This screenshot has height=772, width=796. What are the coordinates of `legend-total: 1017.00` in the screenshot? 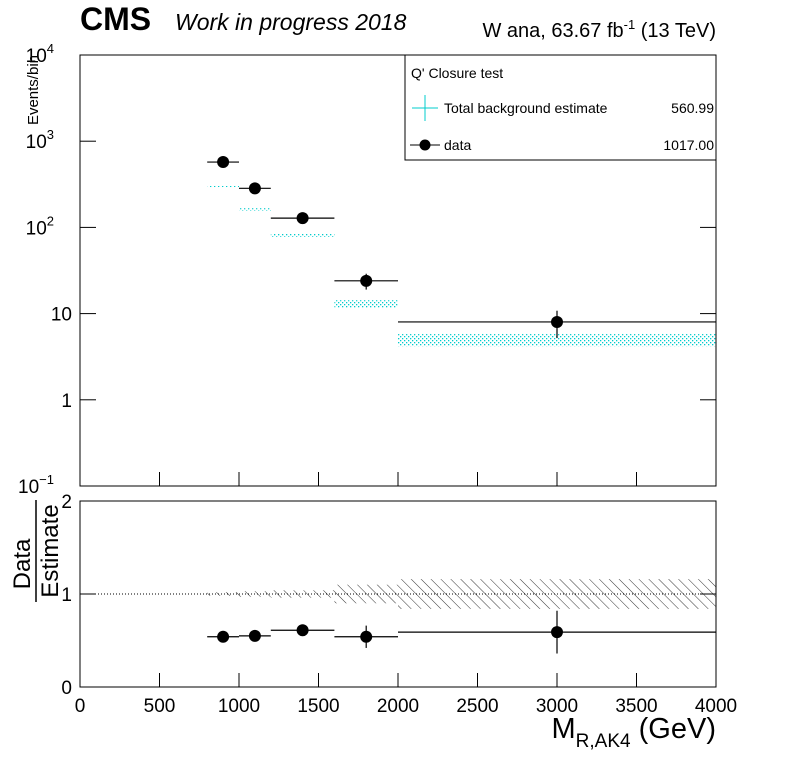 It's located at (688, 145).